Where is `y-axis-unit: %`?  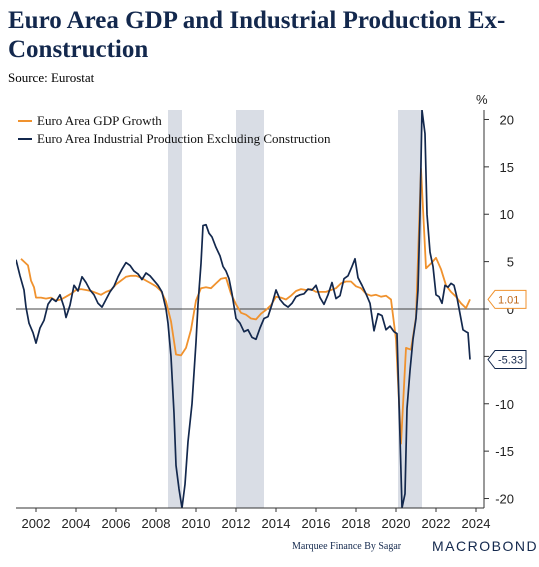
y-axis-unit: % is located at coordinates (482, 99).